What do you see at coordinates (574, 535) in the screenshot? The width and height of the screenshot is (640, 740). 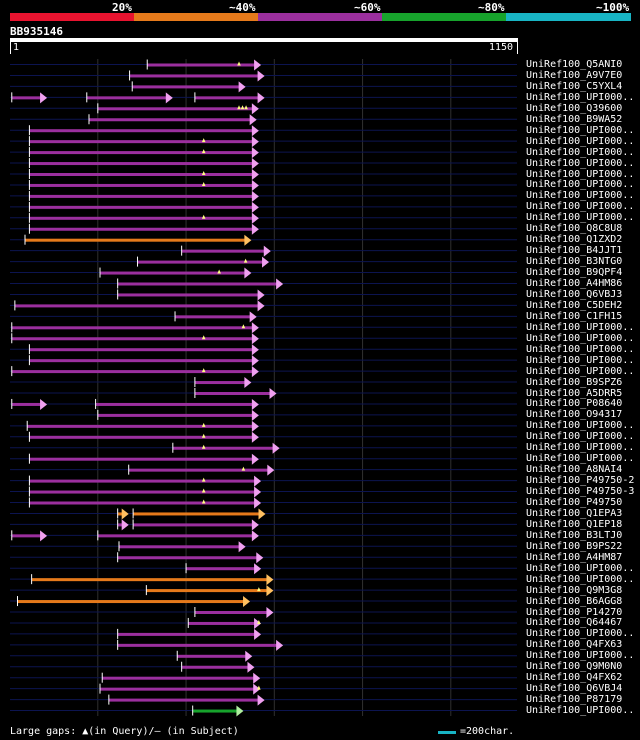 I see `hit-label: UniRef100_B3LTJ0` at bounding box center [574, 535].